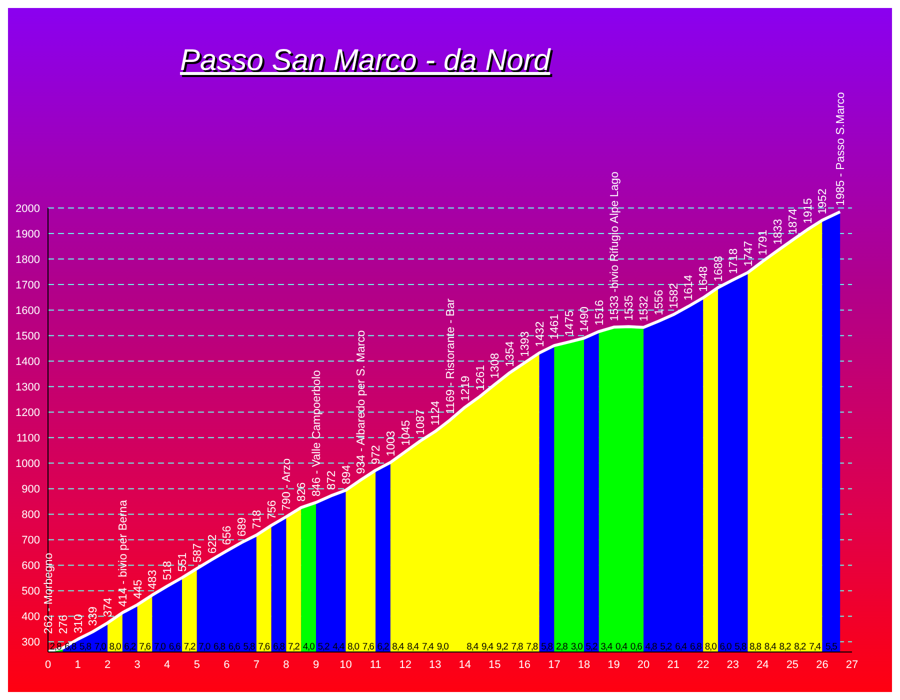 Image resolution: width=900 pixels, height=700 pixels. What do you see at coordinates (726, 647) in the screenshot?
I see `annotation: 6,0` at bounding box center [726, 647].